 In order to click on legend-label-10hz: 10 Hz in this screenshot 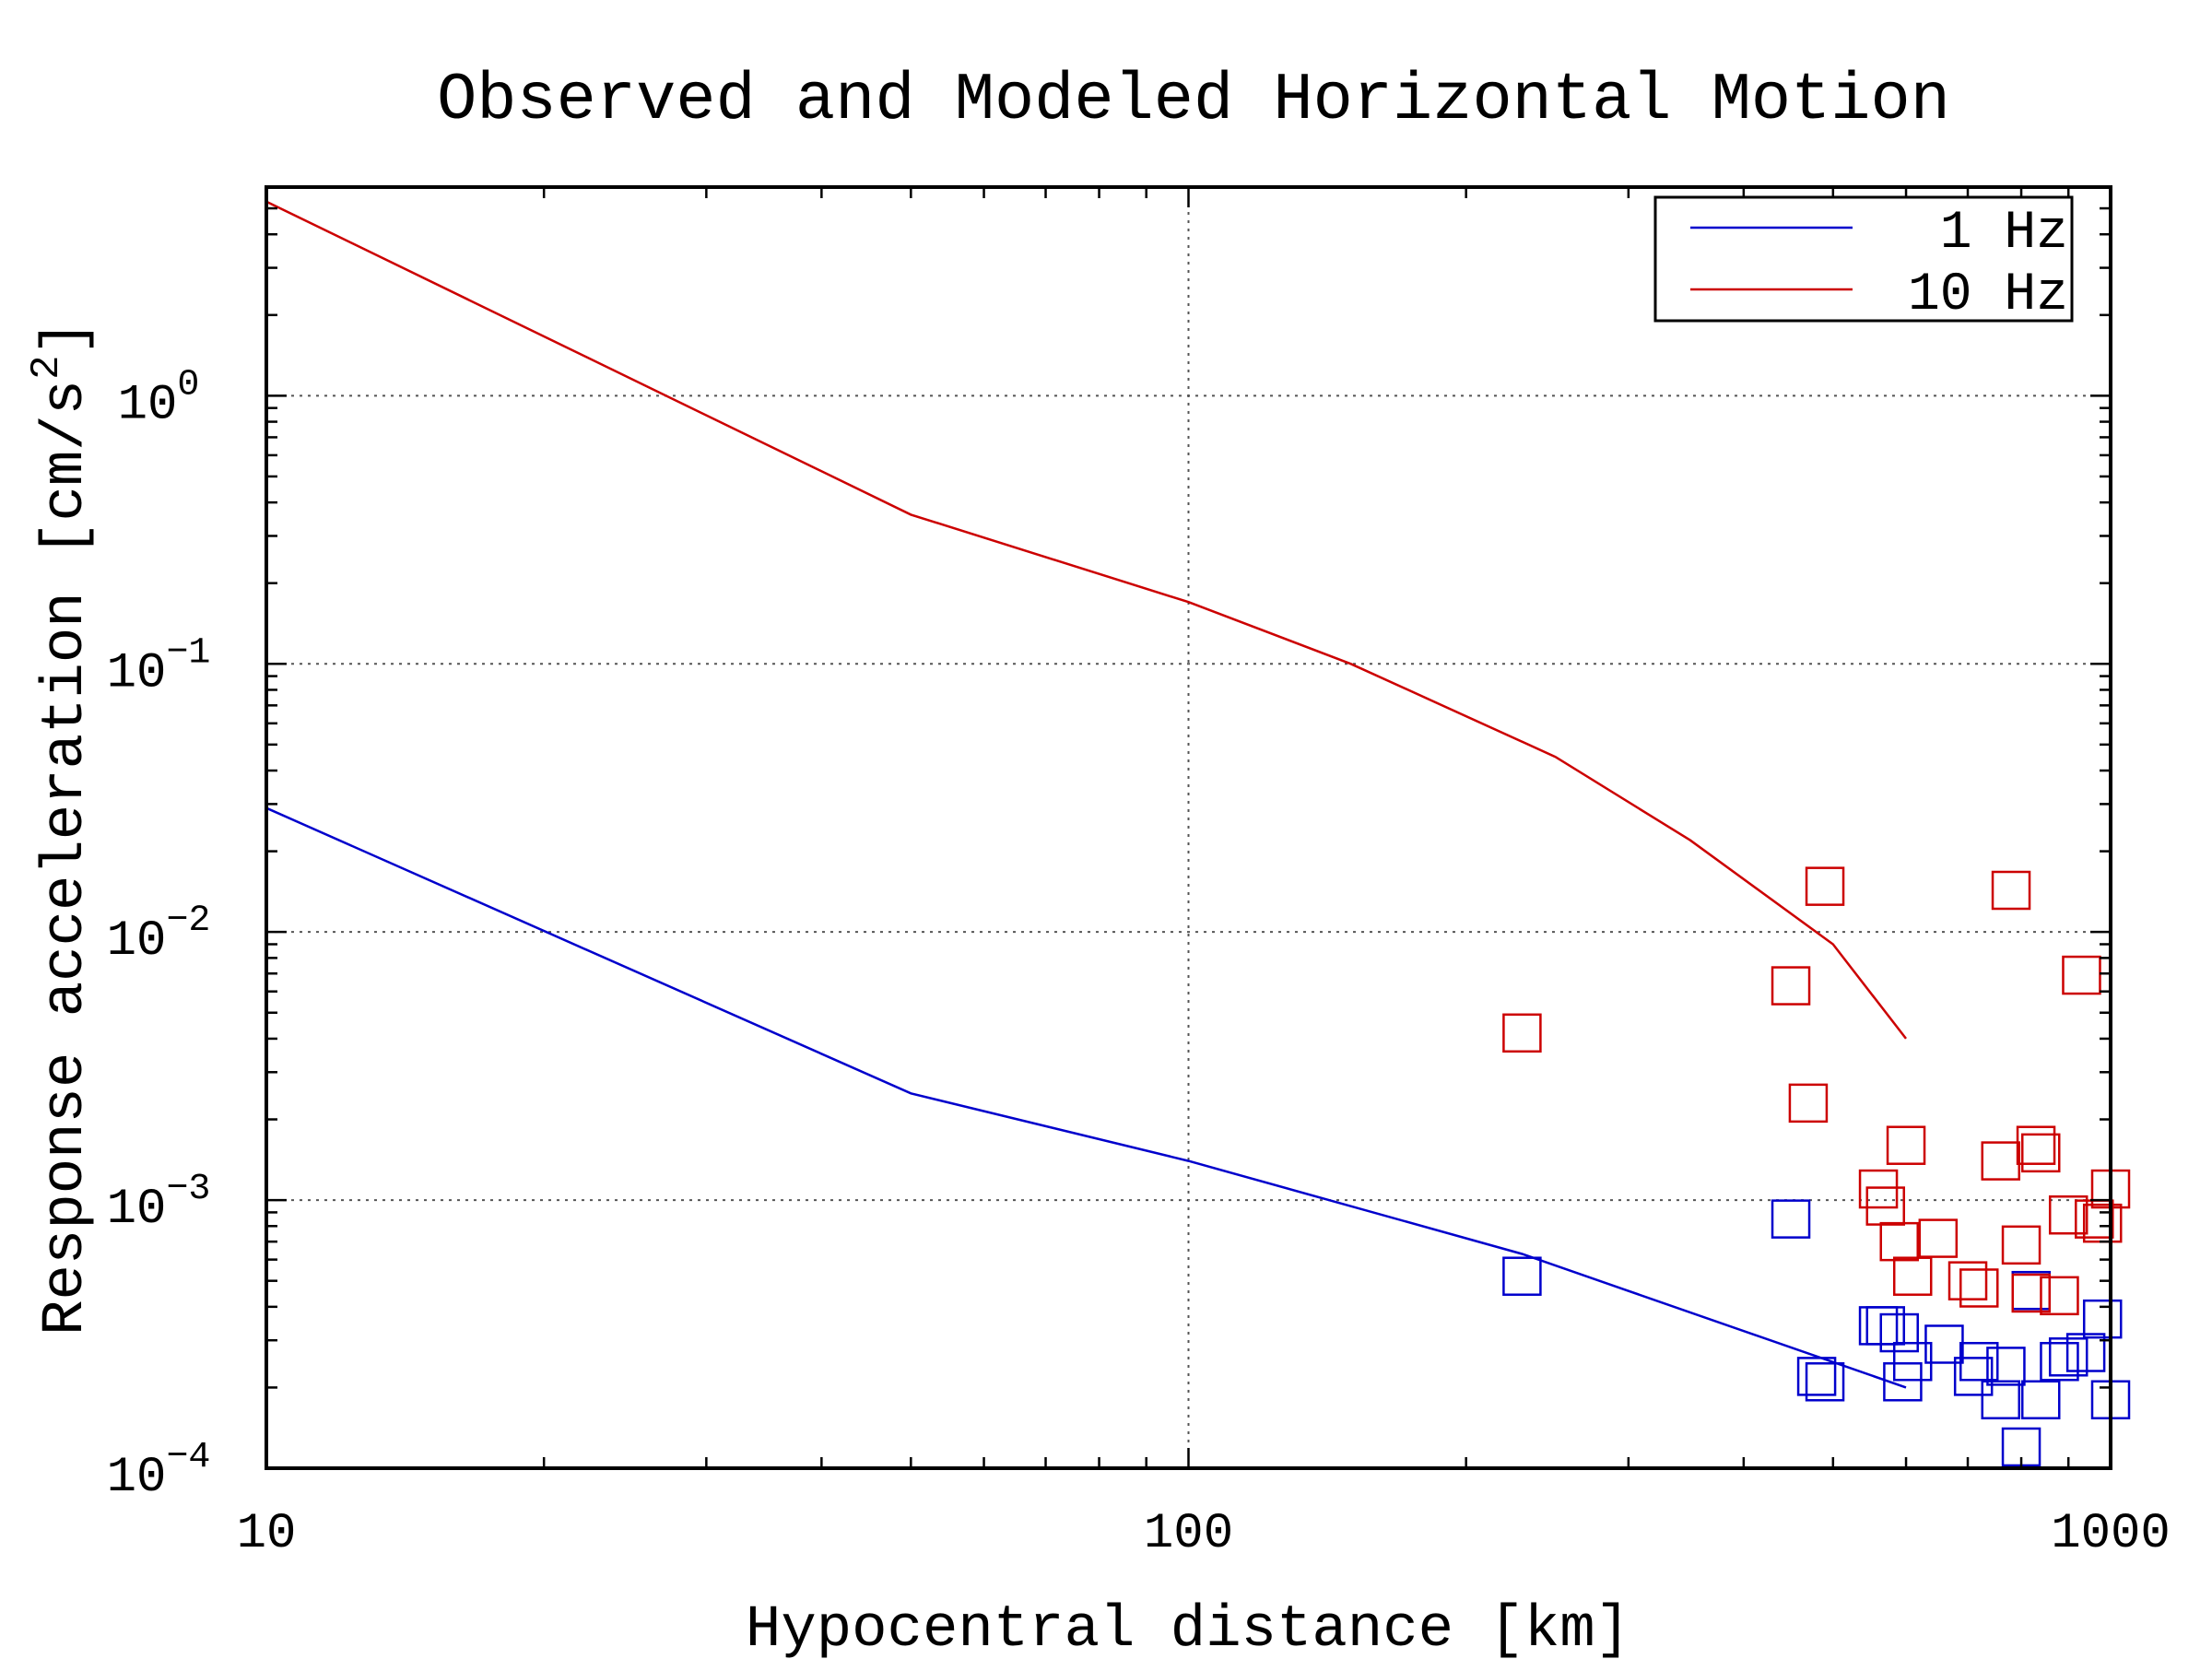, I will do `click(1988, 295)`.